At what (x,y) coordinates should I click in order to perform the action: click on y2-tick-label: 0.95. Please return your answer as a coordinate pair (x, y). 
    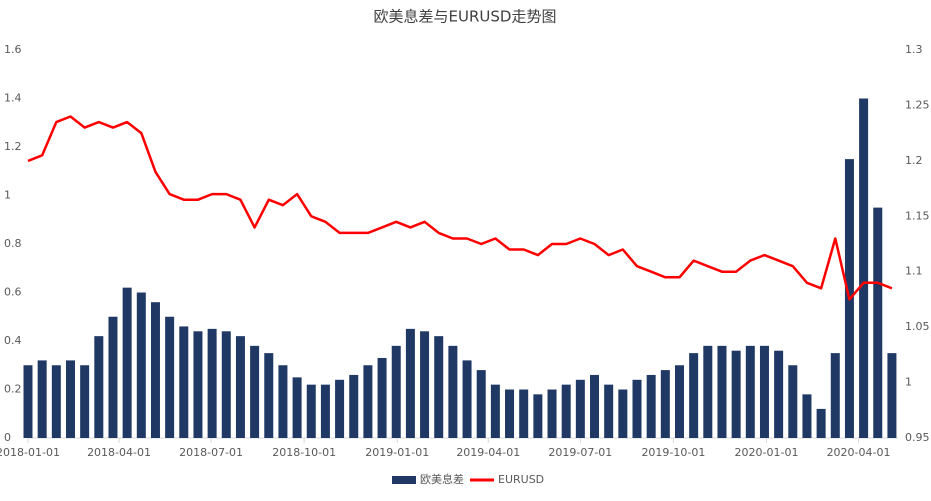
    Looking at the image, I should click on (917, 437).